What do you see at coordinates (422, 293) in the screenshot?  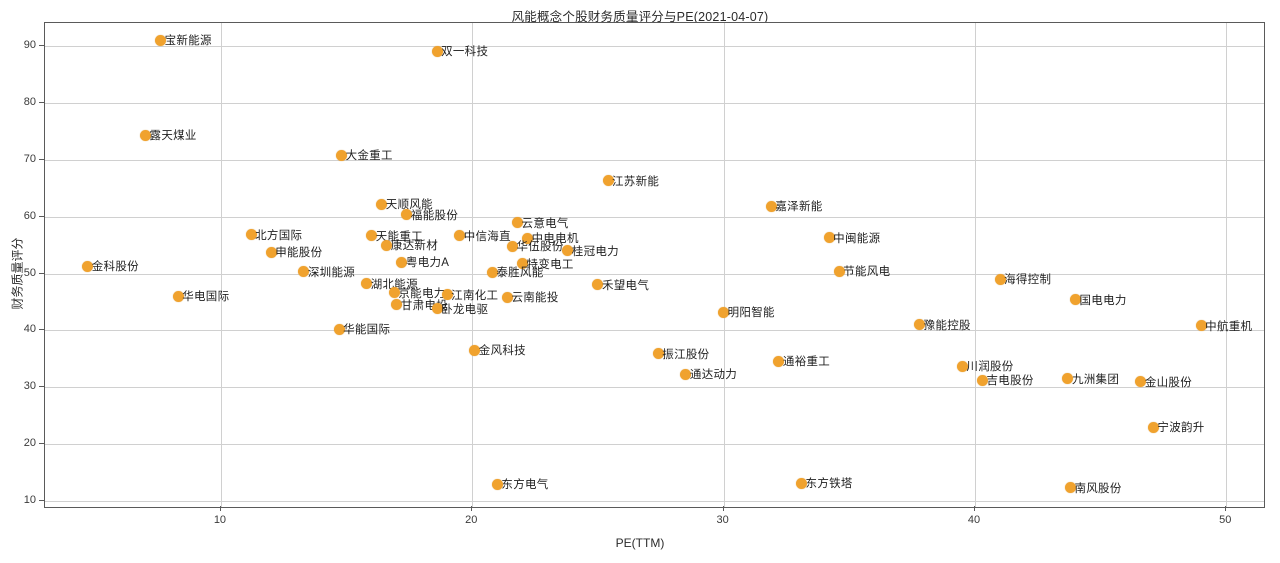 I see `scatter-point-label: 京能电力` at bounding box center [422, 293].